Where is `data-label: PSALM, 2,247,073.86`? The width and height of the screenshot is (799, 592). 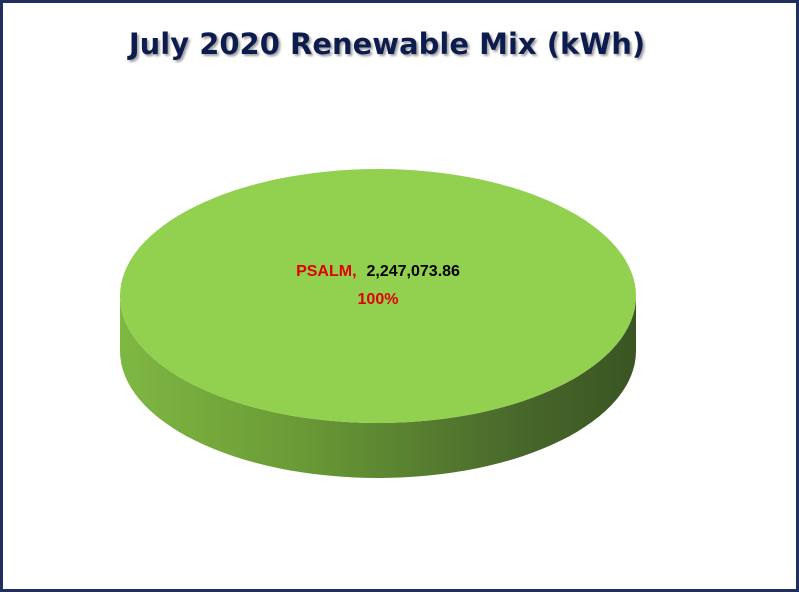
data-label: PSALM, 2,247,073.86 is located at coordinates (378, 271).